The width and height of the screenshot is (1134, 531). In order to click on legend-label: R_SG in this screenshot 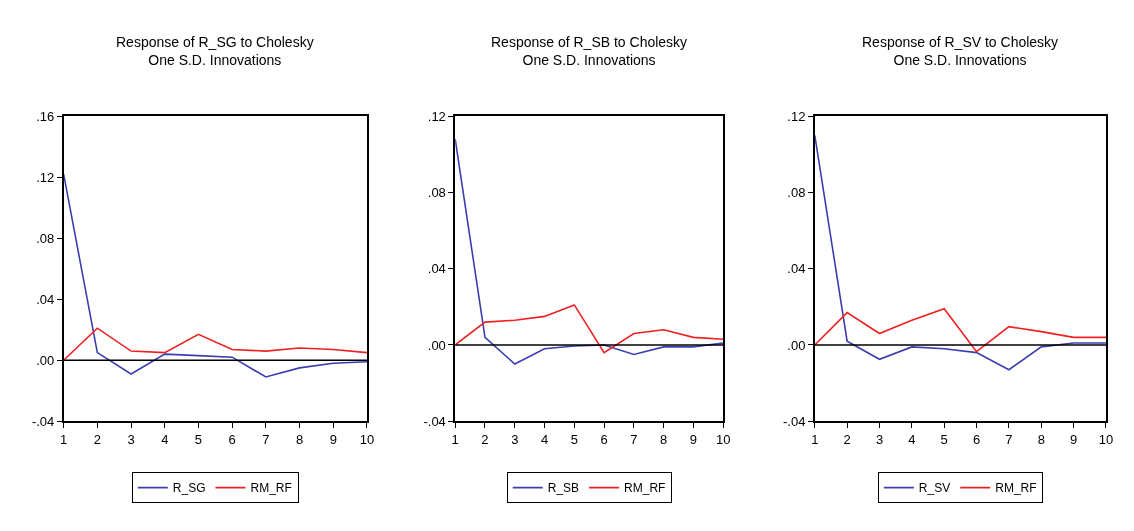, I will do `click(189, 488)`.